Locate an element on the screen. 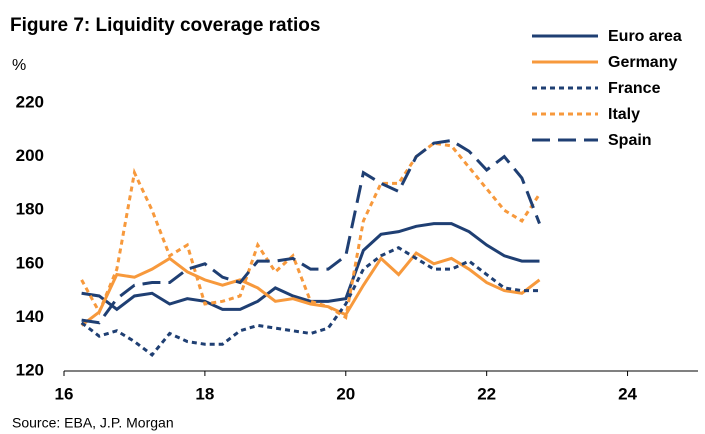 The width and height of the screenshot is (705, 434). x-tick-label: 24 is located at coordinates (627, 393).